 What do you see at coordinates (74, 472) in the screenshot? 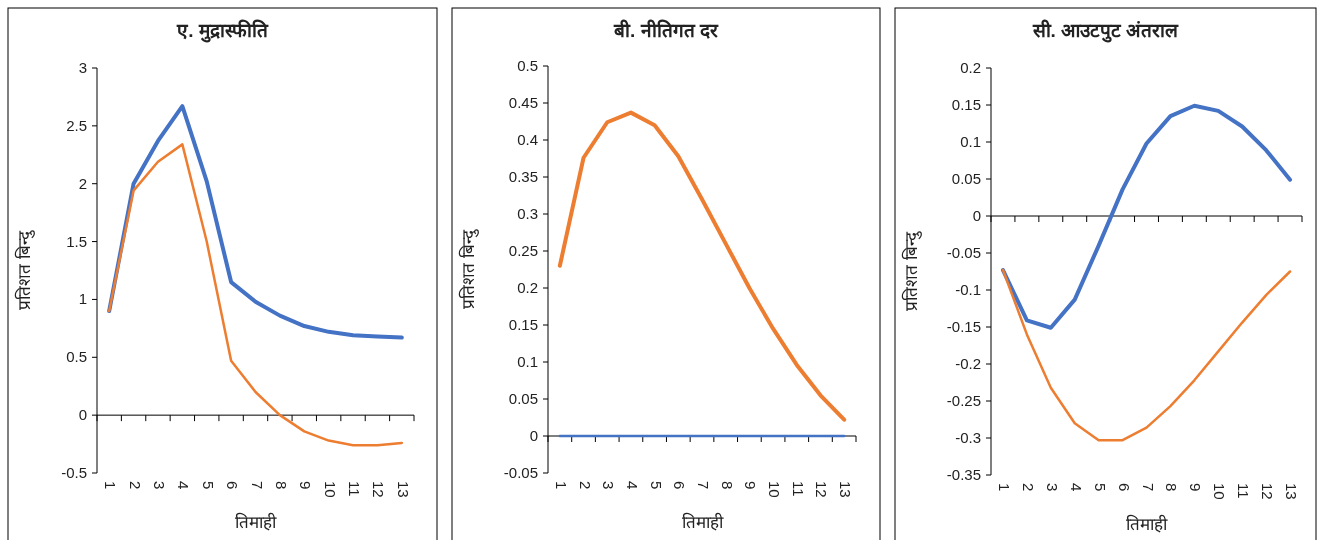
I see `y-tick-label: -0.5` at bounding box center [74, 472].